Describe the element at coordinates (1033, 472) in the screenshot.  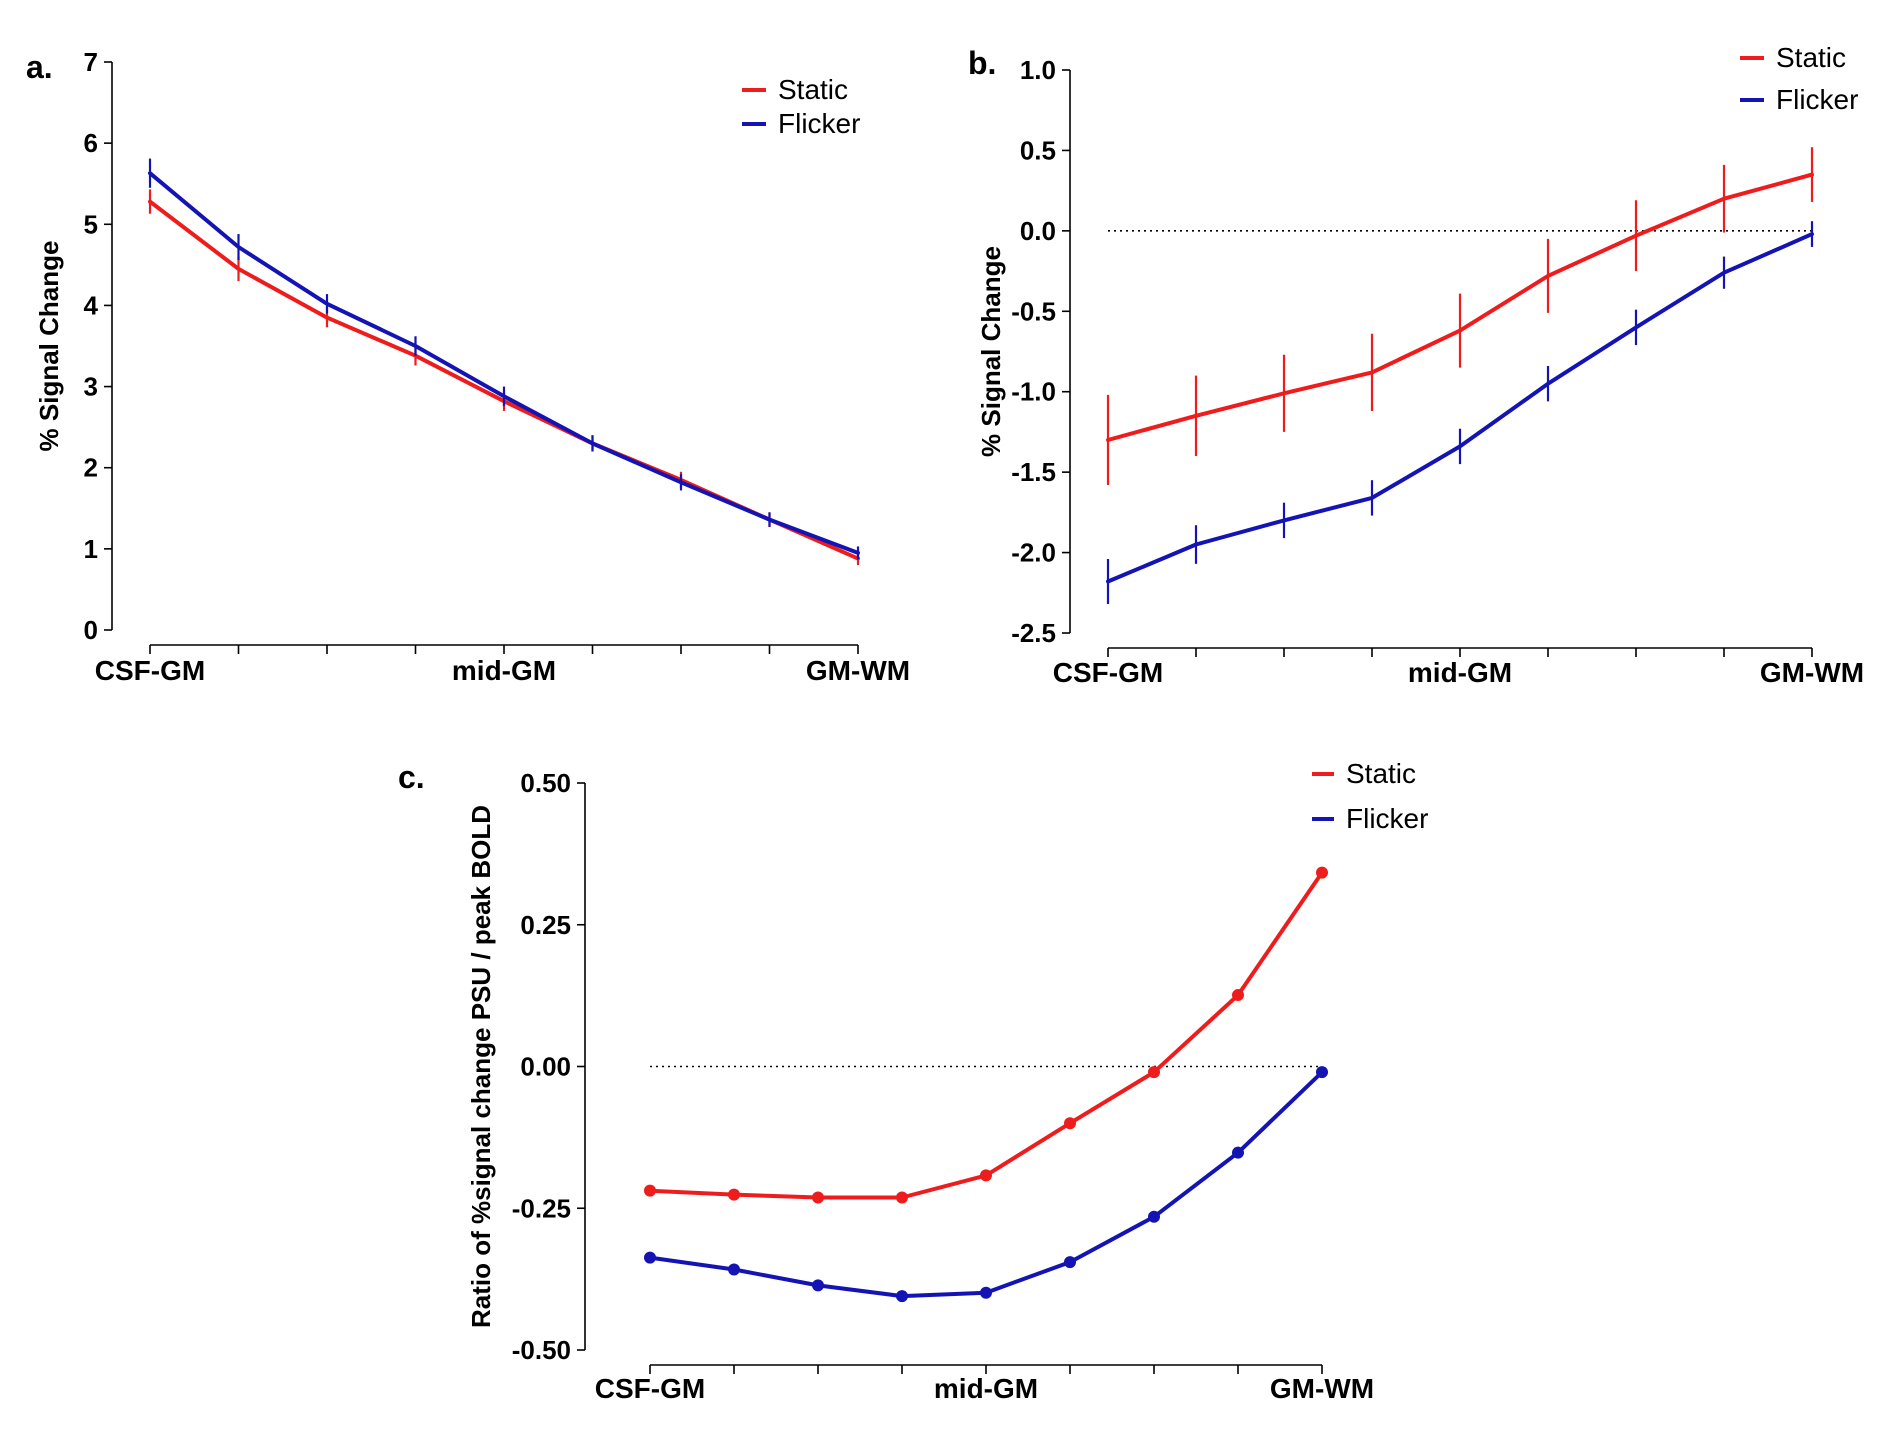
I see `y-tick-label: -1.5` at that location.